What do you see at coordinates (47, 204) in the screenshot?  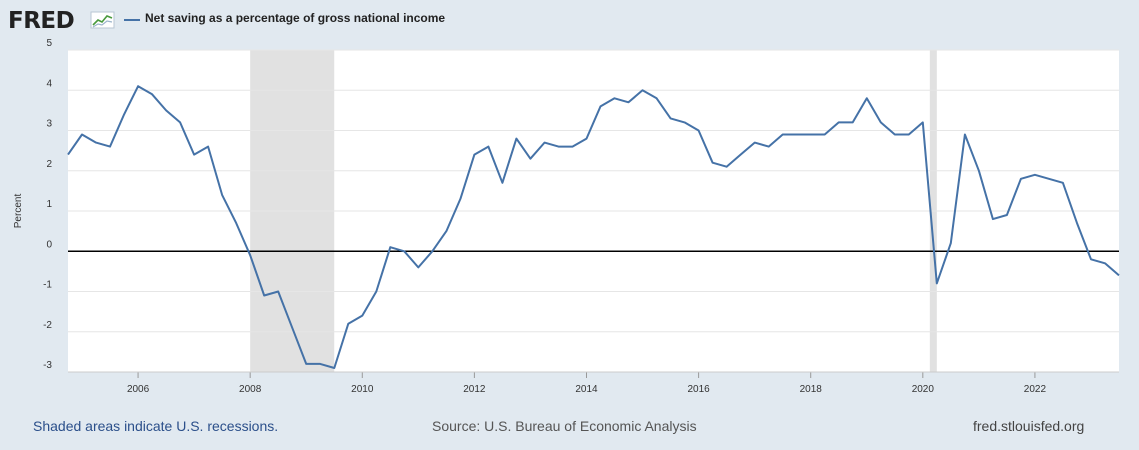 I see `y-axis-ticks: 5 4 3 2 1 0 -1 -2 -3` at bounding box center [47, 204].